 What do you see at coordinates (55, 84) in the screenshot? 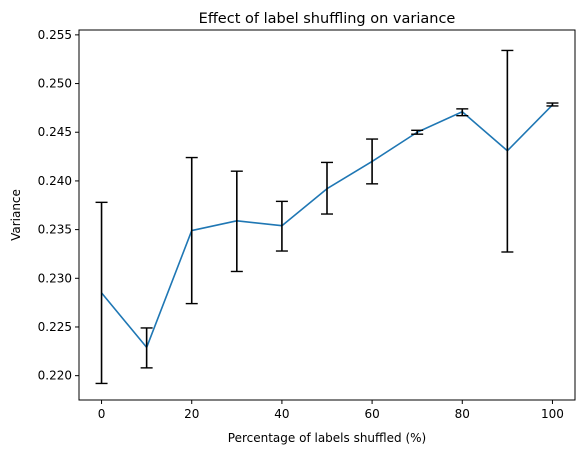
I see `y-tick-label: 0.250` at bounding box center [55, 84].